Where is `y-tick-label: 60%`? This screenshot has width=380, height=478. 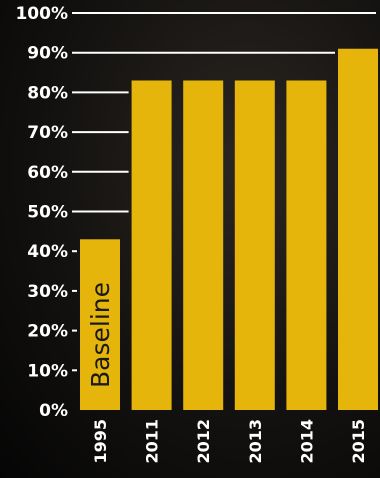 y-tick-label: 60% is located at coordinates (47, 173).